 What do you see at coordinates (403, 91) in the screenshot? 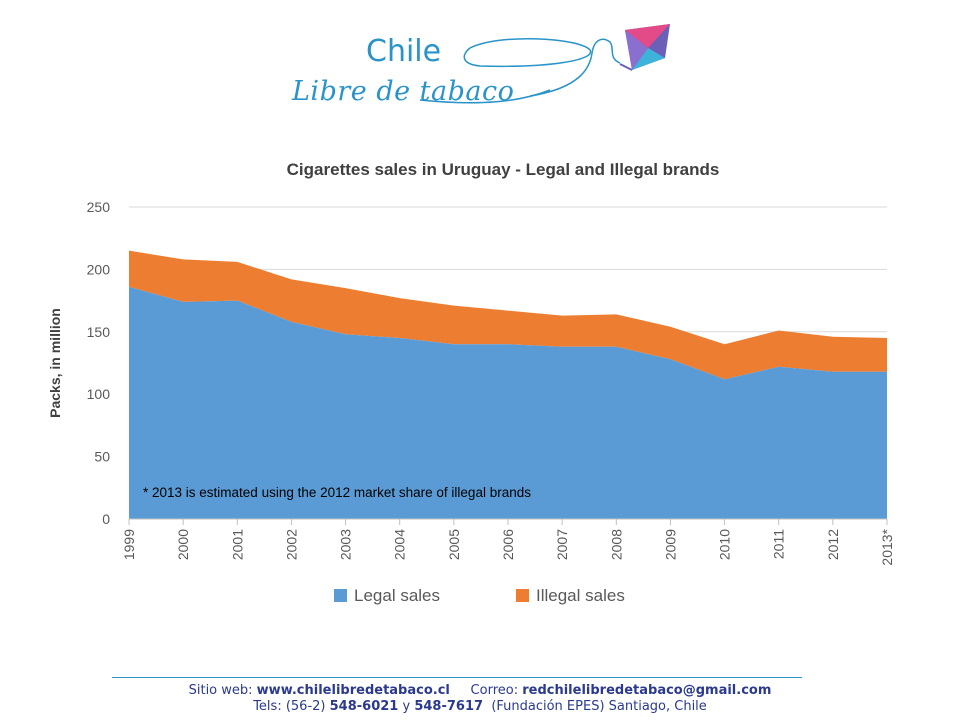
I see `logo-tagline: Libre de tabaco` at bounding box center [403, 91].